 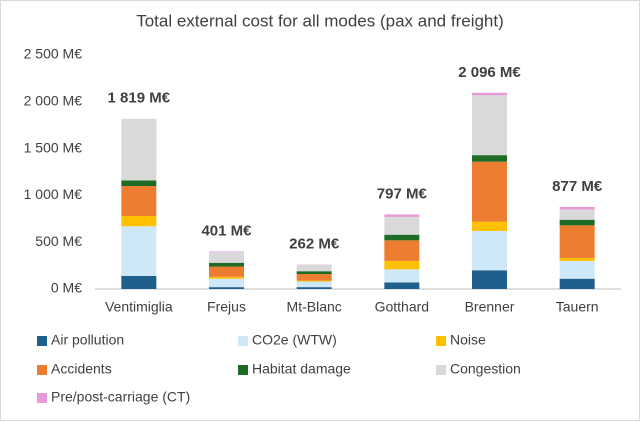 What do you see at coordinates (87, 340) in the screenshot?
I see `legend-label: Air pollution` at bounding box center [87, 340].